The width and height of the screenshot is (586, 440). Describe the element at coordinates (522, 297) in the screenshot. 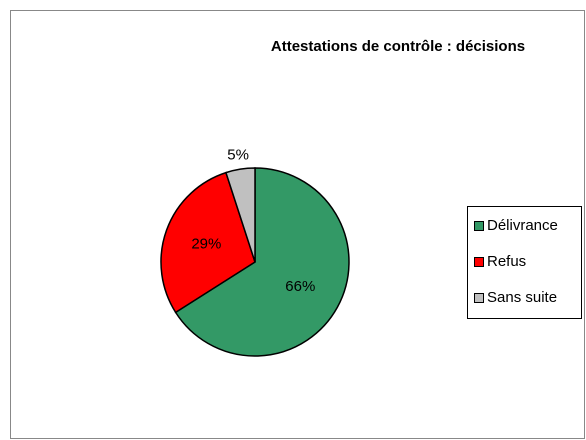

I see `legend-label: Sans suite` at that location.